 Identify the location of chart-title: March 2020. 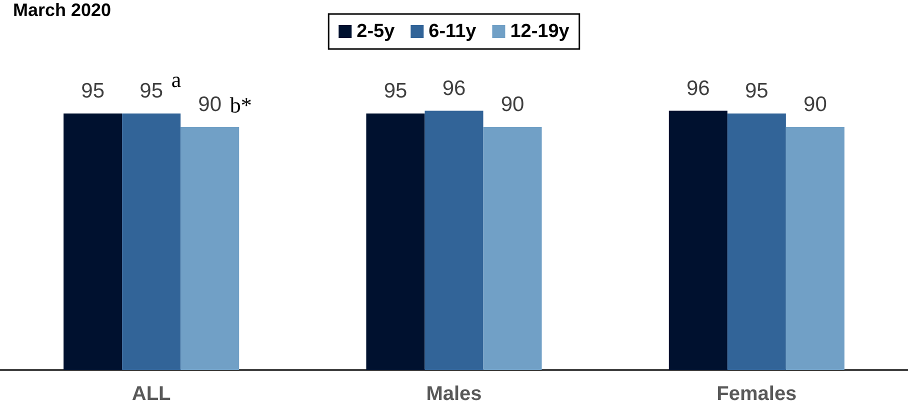
(62, 10).